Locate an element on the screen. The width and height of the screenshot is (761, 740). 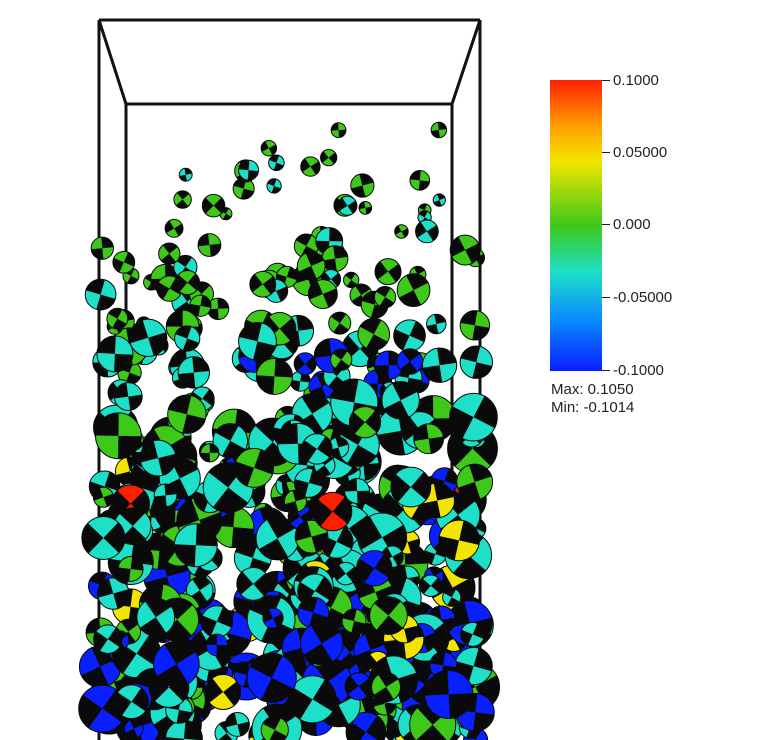
legend-min-value: Min: -0.1014 is located at coordinates (593, 407).